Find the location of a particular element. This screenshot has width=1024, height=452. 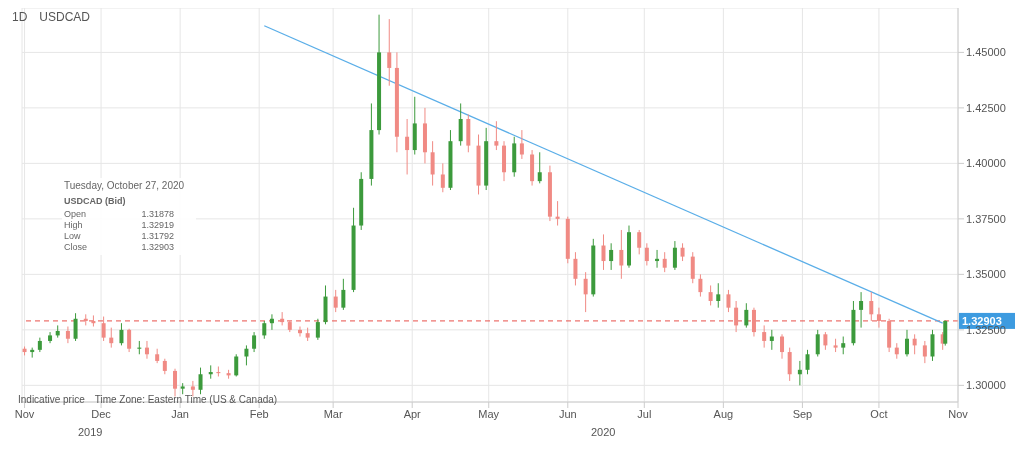

y-tick-label: 1.37500 is located at coordinates (986, 218).